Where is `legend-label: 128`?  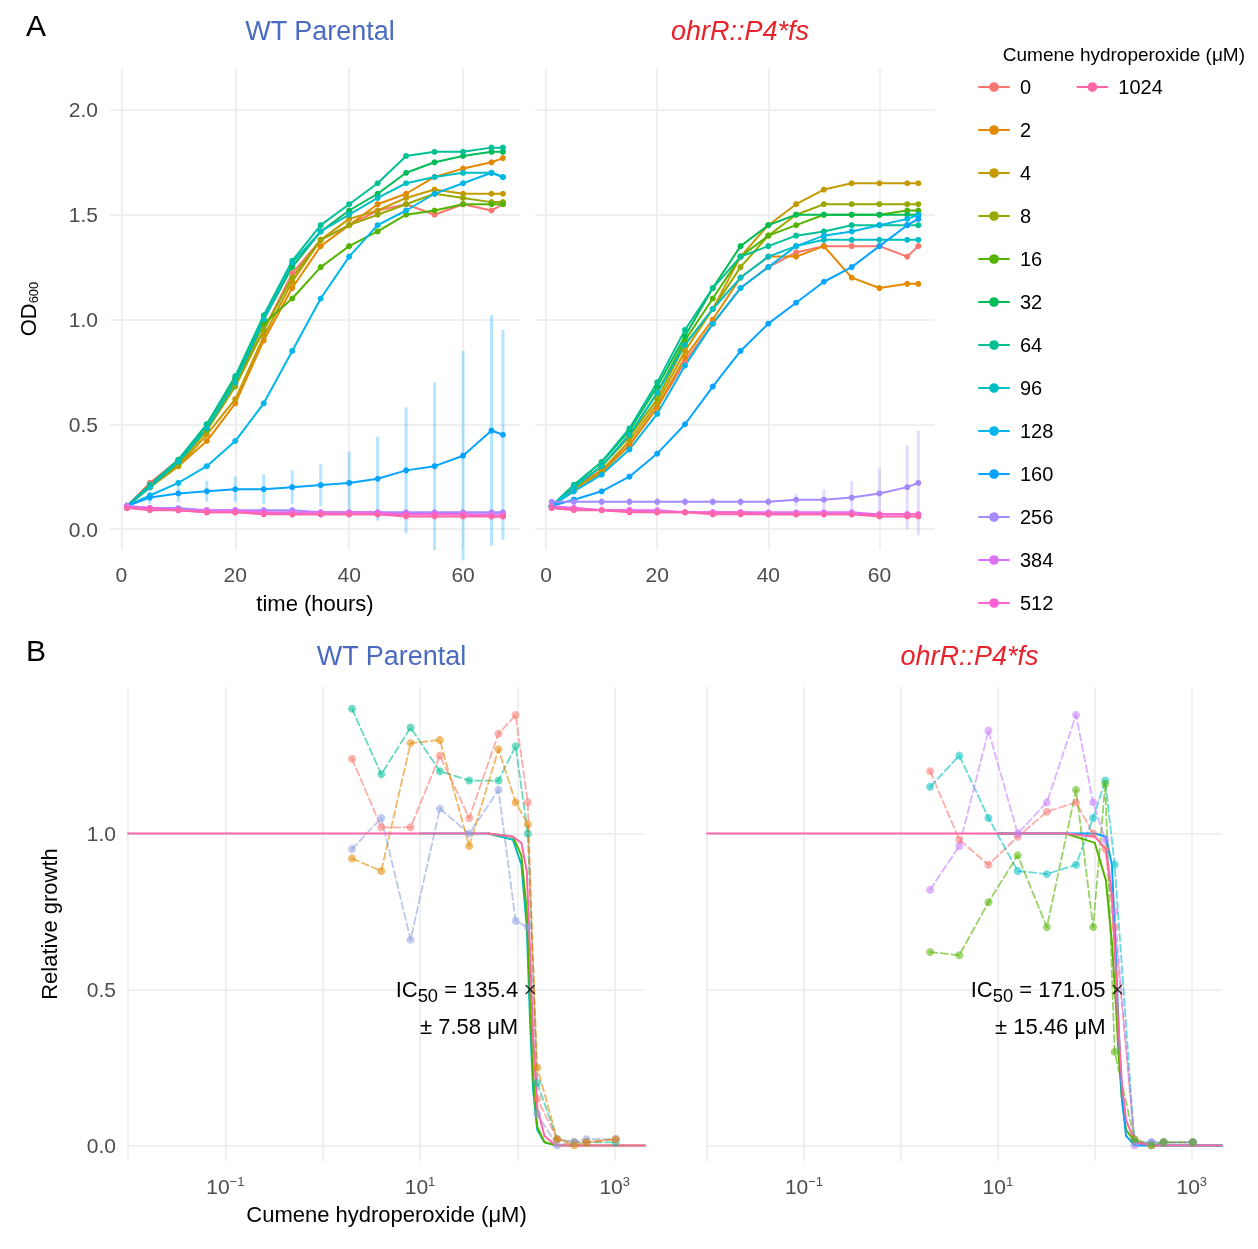 legend-label: 128 is located at coordinates (1037, 431).